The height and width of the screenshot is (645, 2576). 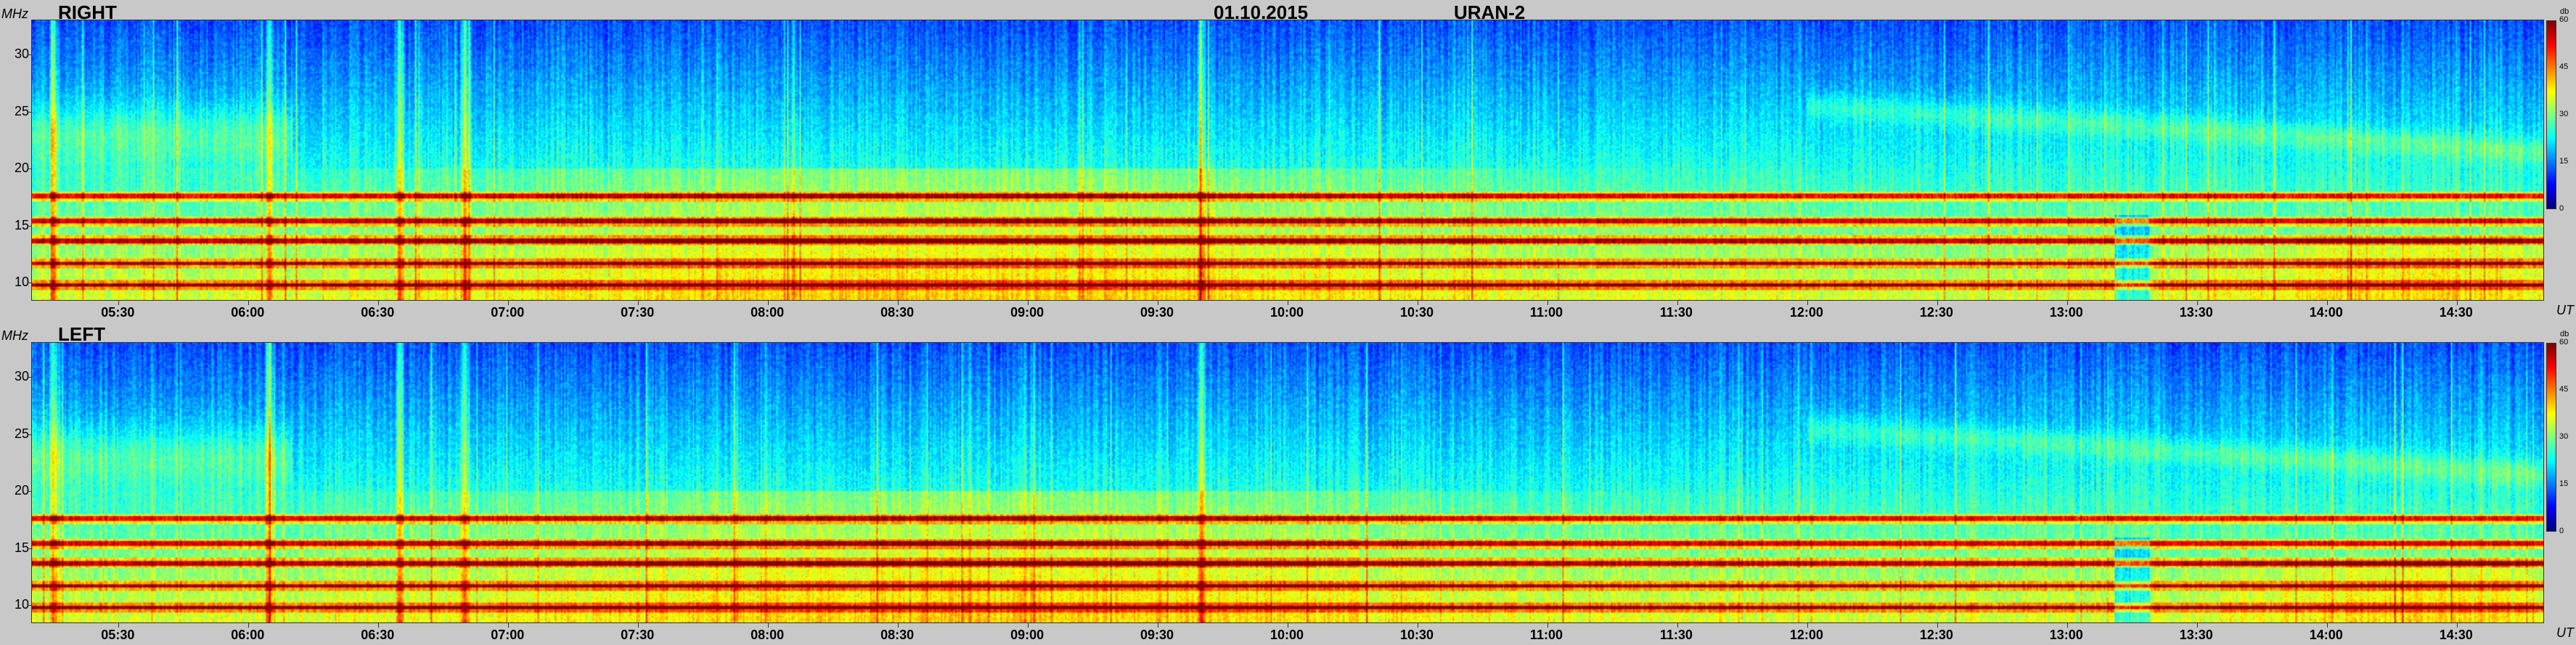 I want to click on x-tick-label: 14:00, so click(x=2326, y=635).